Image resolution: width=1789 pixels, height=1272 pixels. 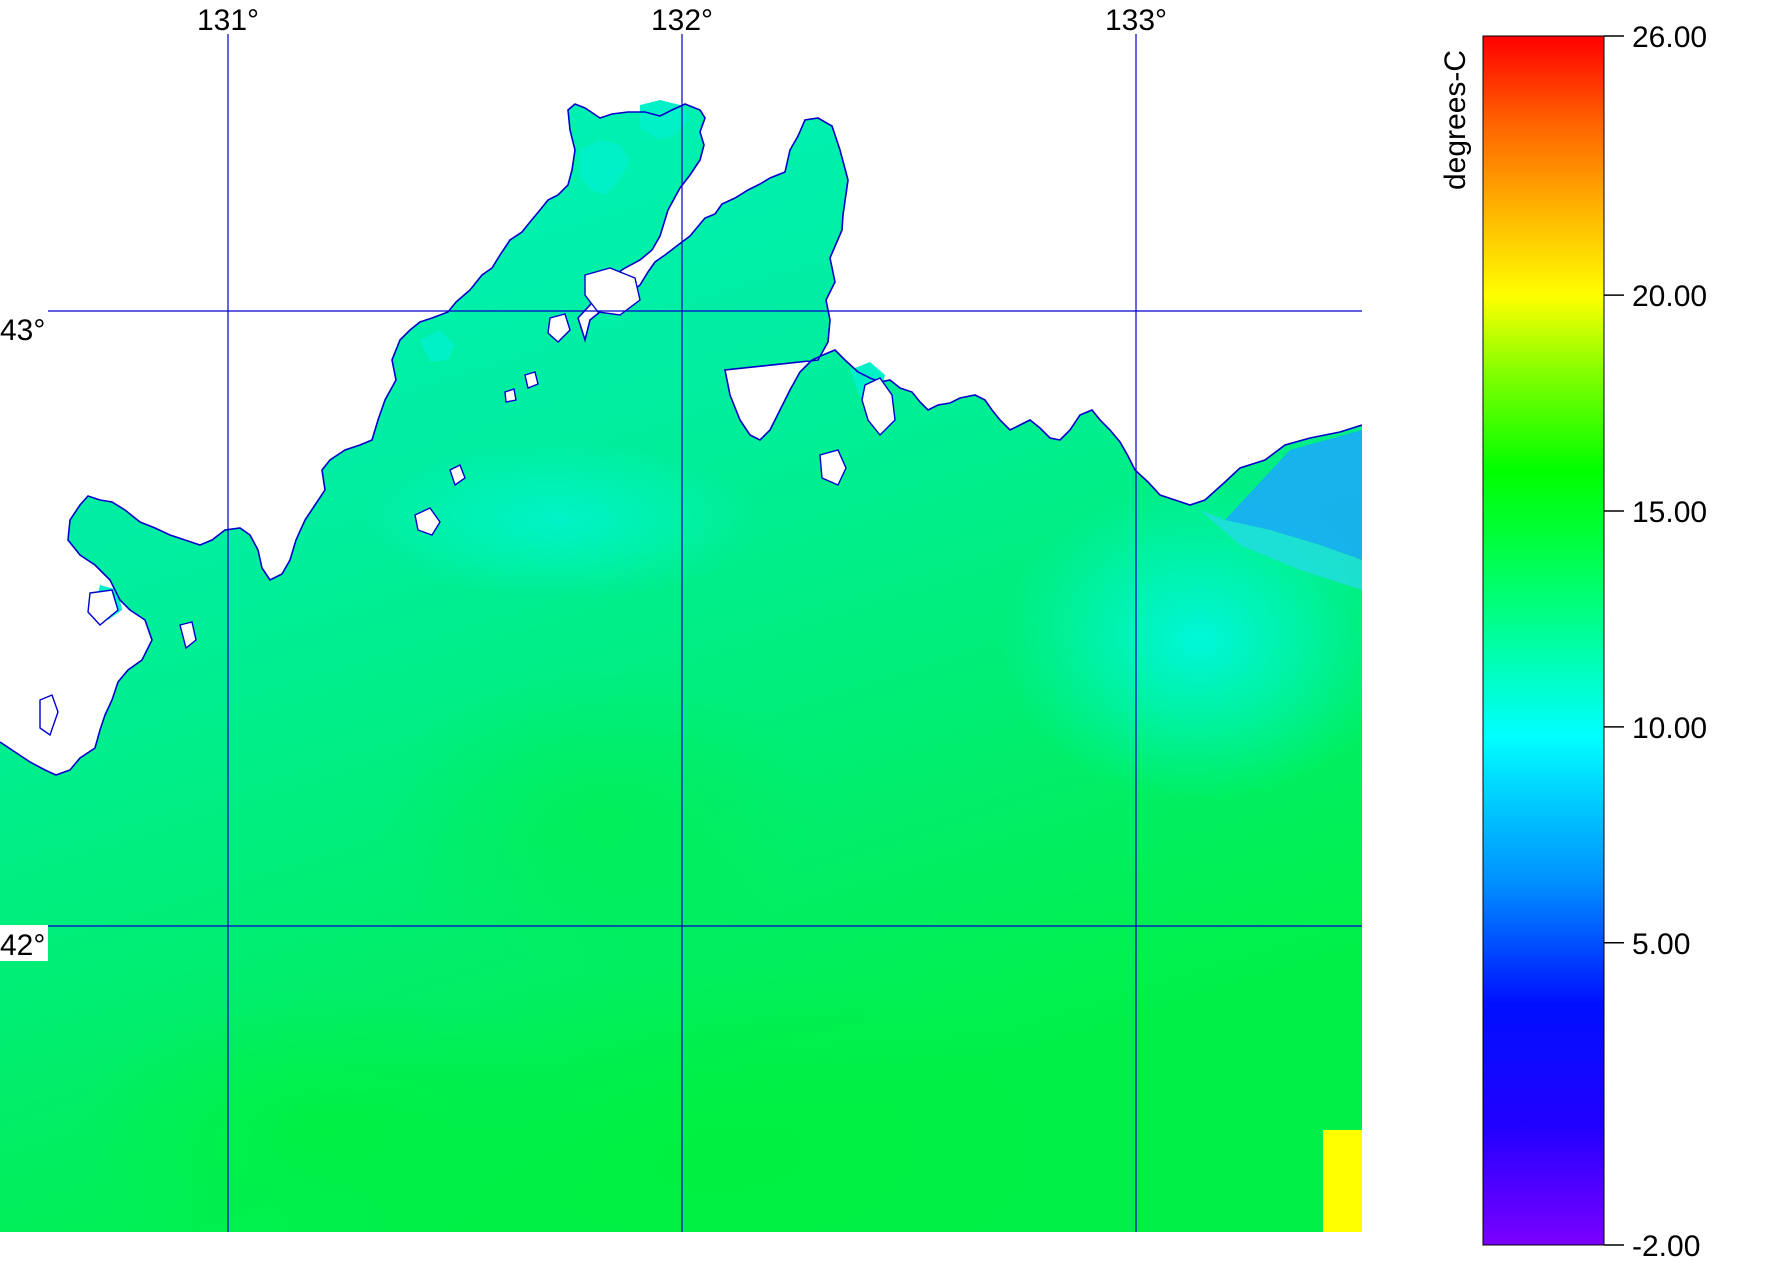 What do you see at coordinates (1281, 550) in the screenshot?
I see `cold-water-edge` at bounding box center [1281, 550].